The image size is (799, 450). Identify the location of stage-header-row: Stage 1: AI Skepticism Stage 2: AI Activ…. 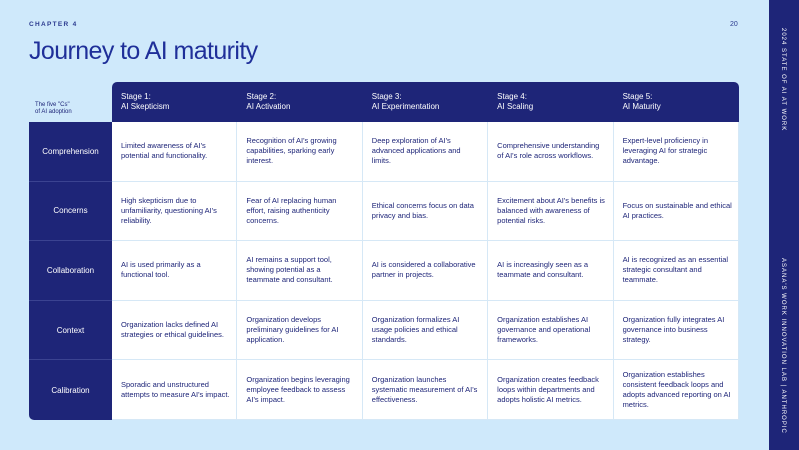
(425, 102).